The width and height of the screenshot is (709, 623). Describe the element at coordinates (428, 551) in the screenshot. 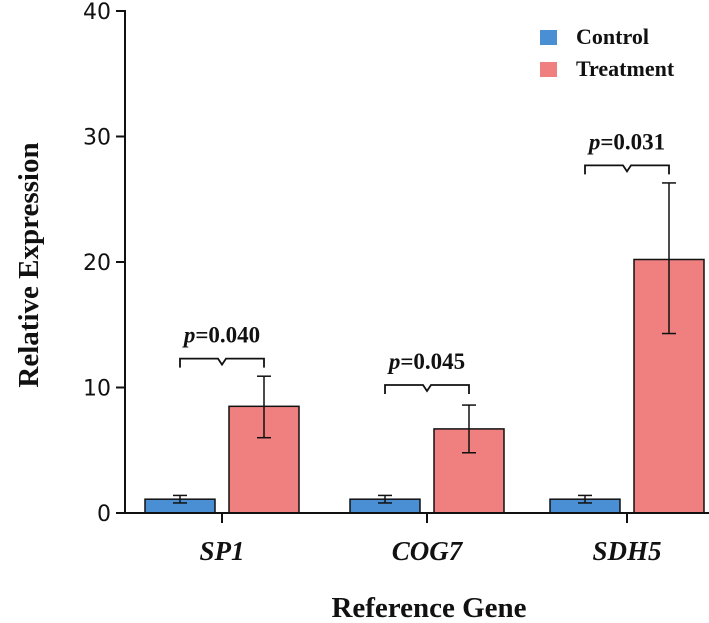

I see `x-tick-label: COG7` at that location.